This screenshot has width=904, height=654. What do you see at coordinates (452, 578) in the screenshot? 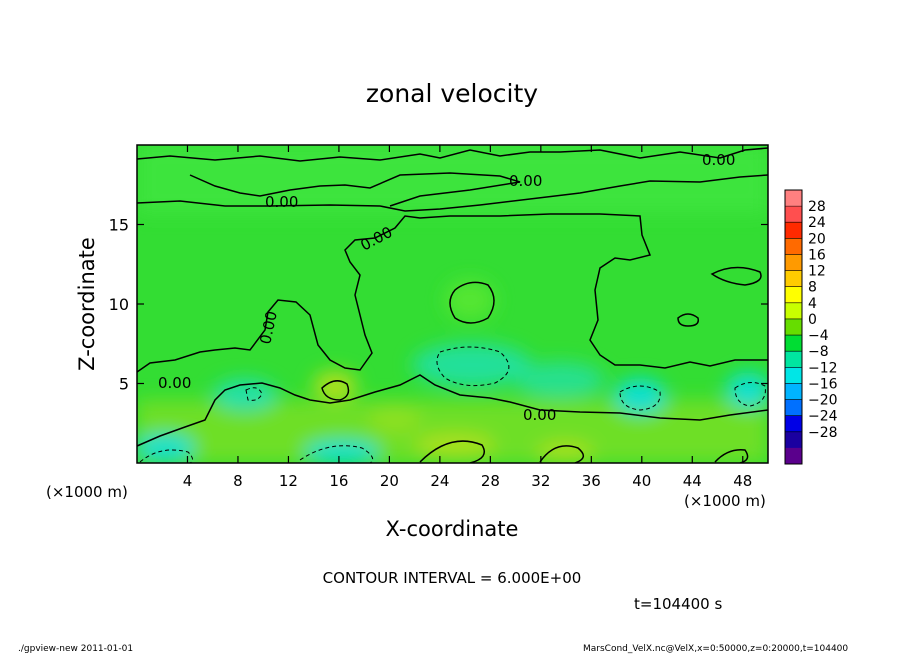
I see `contour-interval: CONTOUR INTERVAL = 6.000E+00` at bounding box center [452, 578].